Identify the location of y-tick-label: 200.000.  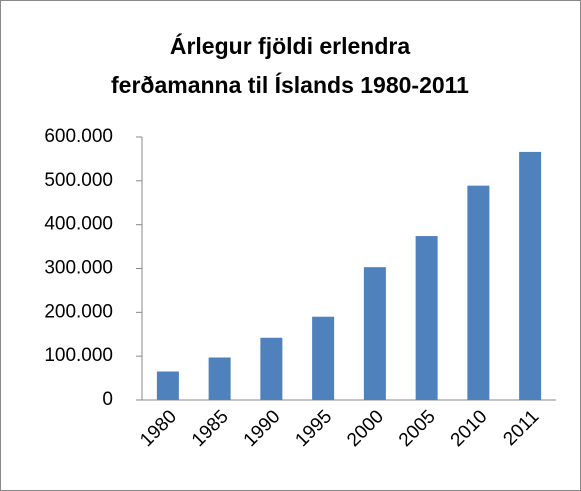
(78, 311).